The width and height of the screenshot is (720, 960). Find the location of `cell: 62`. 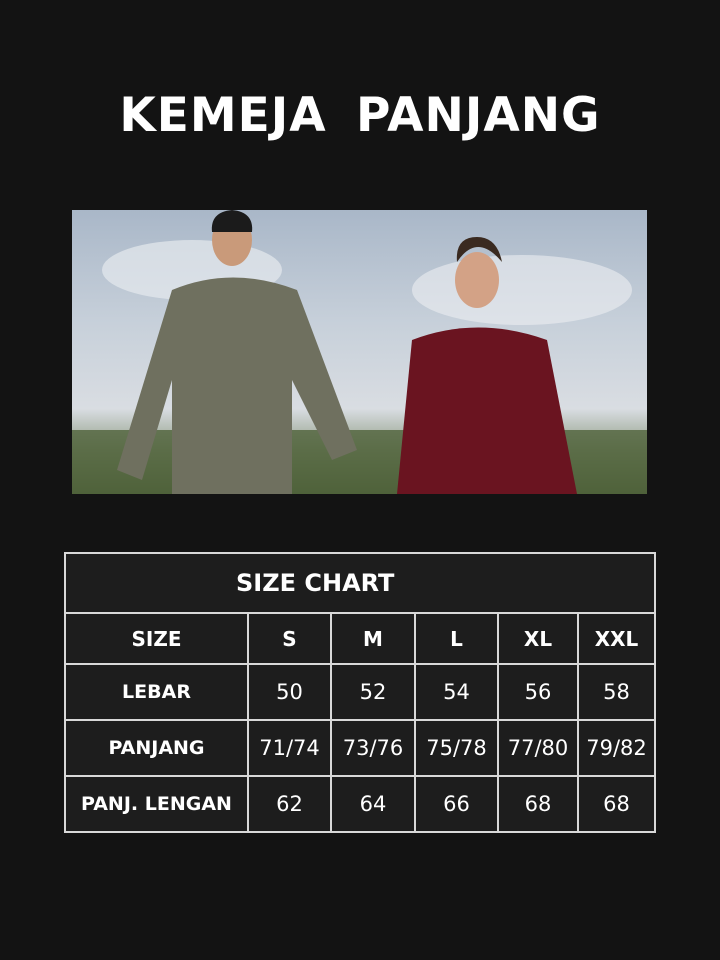

cell: 62 is located at coordinates (289, 804).